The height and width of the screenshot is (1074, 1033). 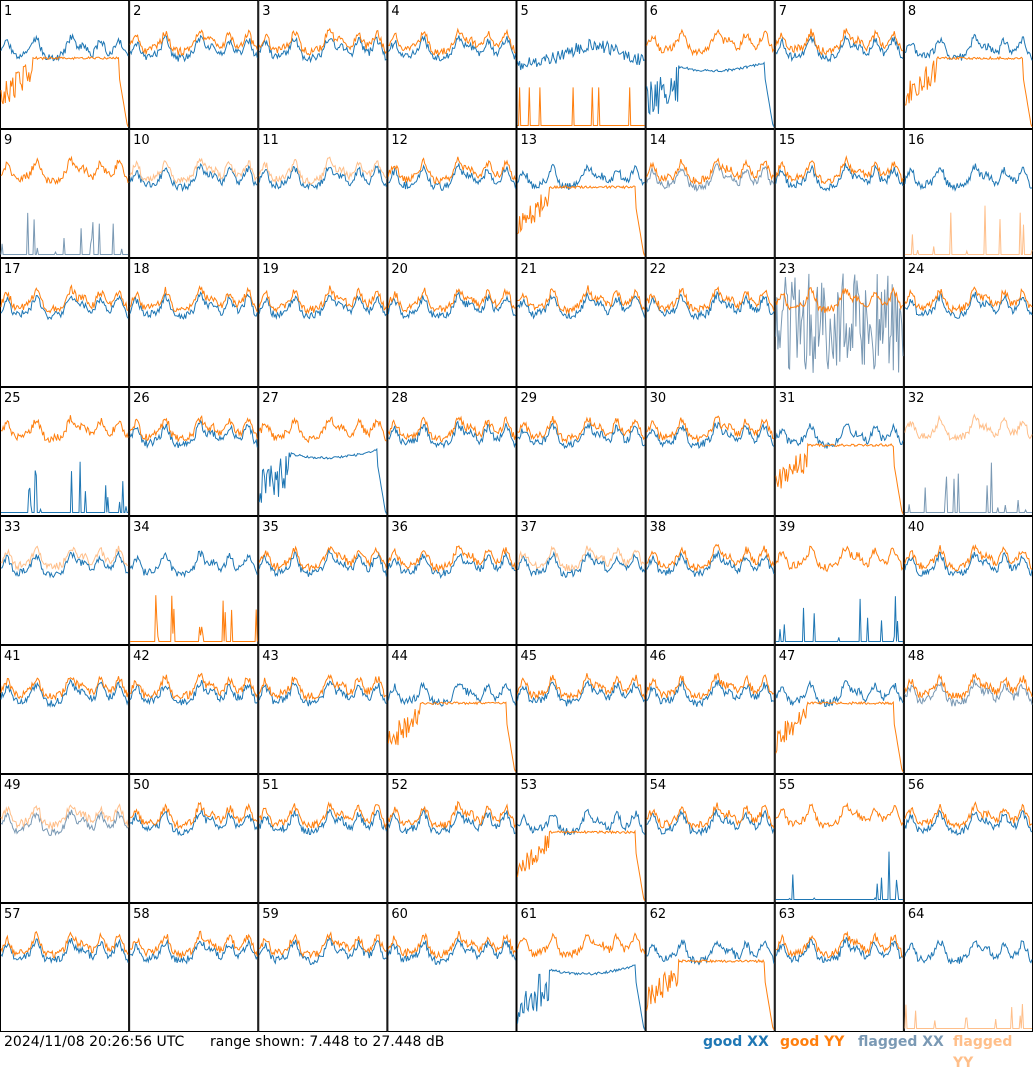 I want to click on panel-5-xx-line, so click(x=581, y=54).